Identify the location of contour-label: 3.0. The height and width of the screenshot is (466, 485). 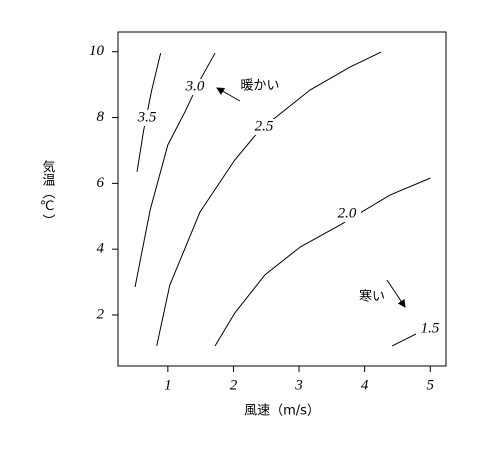
(195, 86).